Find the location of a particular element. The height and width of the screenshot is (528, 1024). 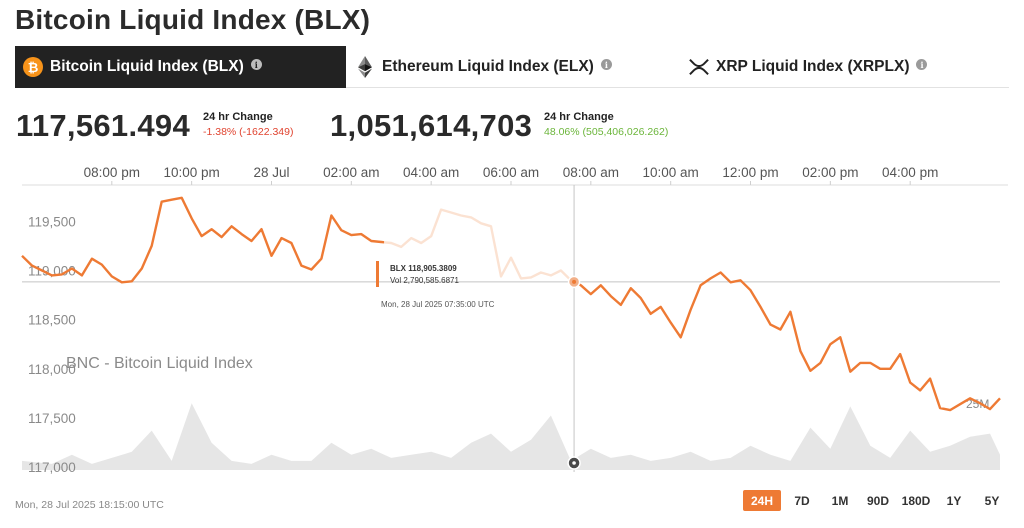

volume-axis-label: 25M is located at coordinates (977, 404).